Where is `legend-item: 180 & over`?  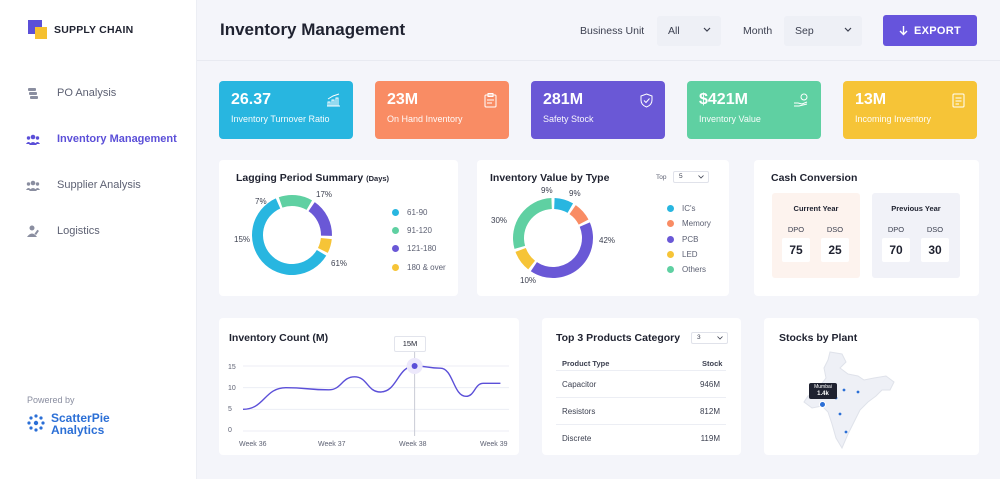
legend-item: 180 & over is located at coordinates (419, 267).